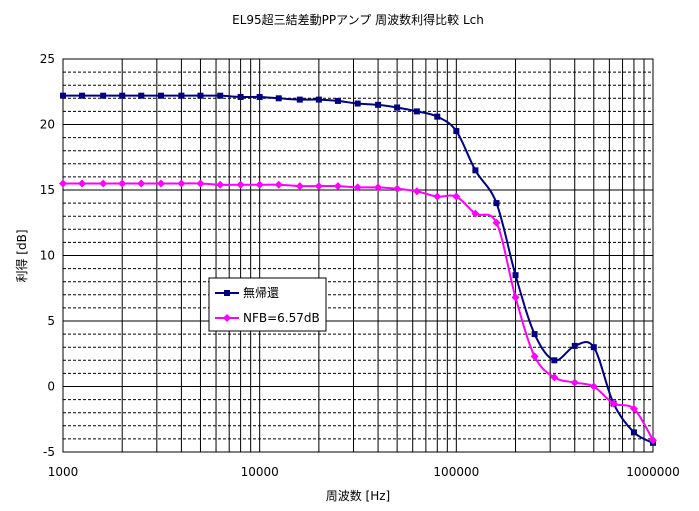 This screenshot has height=511, width=699. Describe the element at coordinates (47, 256) in the screenshot. I see `y-tick-label: 10` at that location.